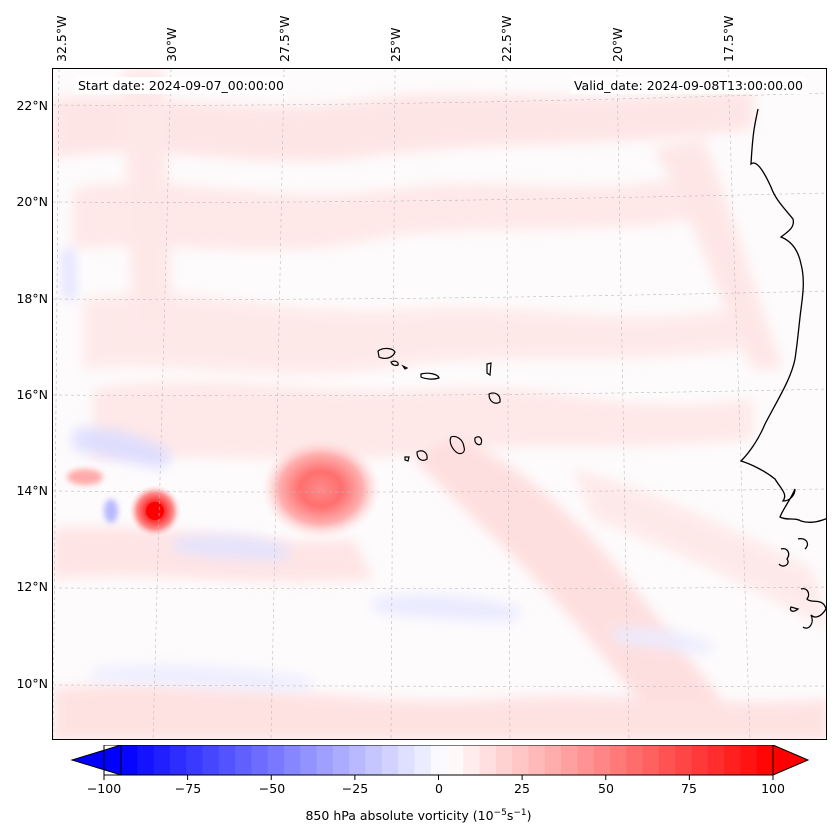 The width and height of the screenshot is (837, 839). What do you see at coordinates (522, 788) in the screenshot?
I see `colorbar-tick-25: 25` at bounding box center [522, 788].